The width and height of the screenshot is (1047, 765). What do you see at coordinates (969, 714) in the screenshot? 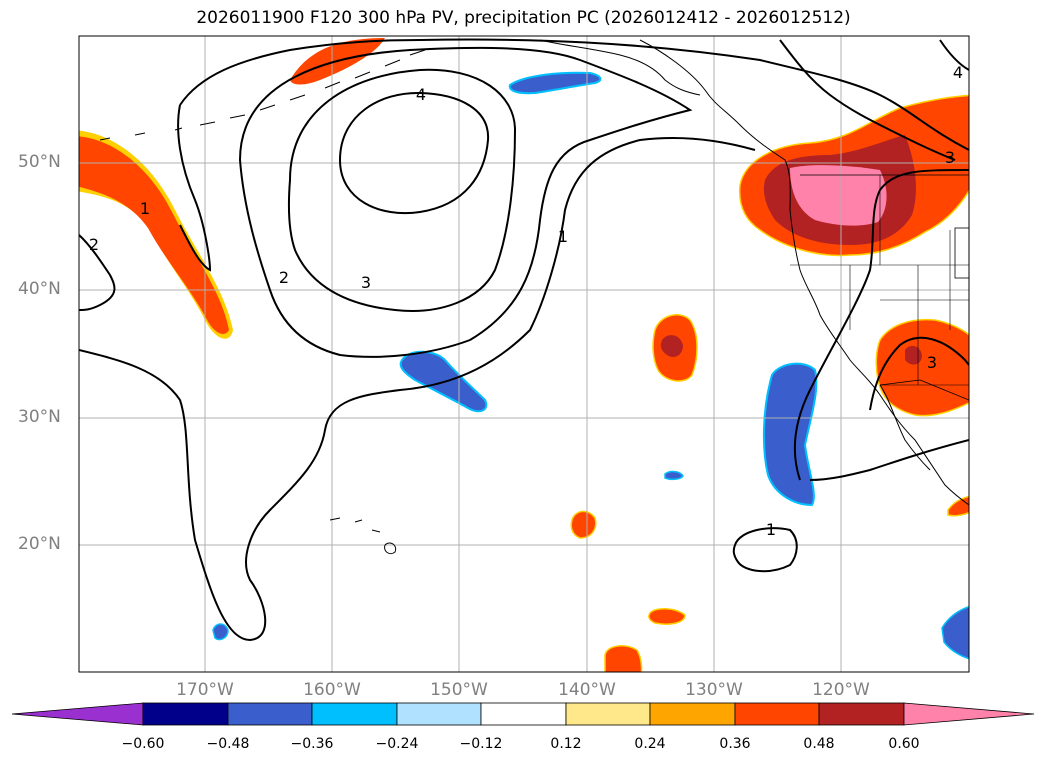
I see `colorbar-extend-high` at bounding box center [969, 714].